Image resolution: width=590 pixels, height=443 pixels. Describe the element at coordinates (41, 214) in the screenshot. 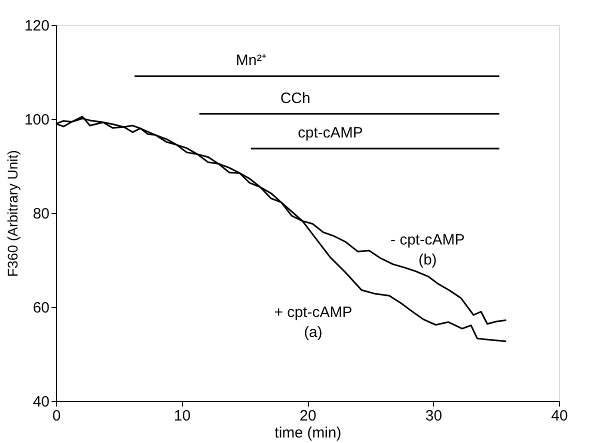

I see `y-tick-label: 80` at that location.